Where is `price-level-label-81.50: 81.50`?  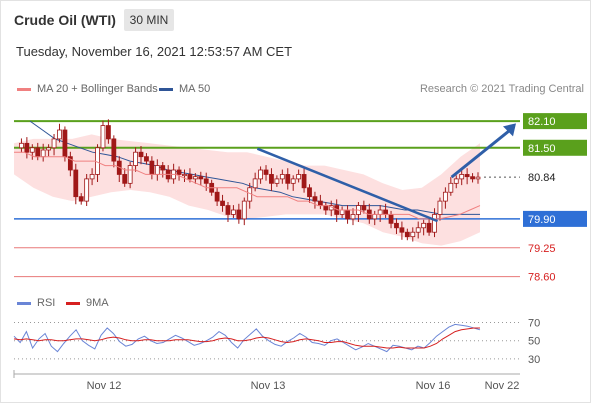
price-level-label-81.50: 81.50 is located at coordinates (542, 149).